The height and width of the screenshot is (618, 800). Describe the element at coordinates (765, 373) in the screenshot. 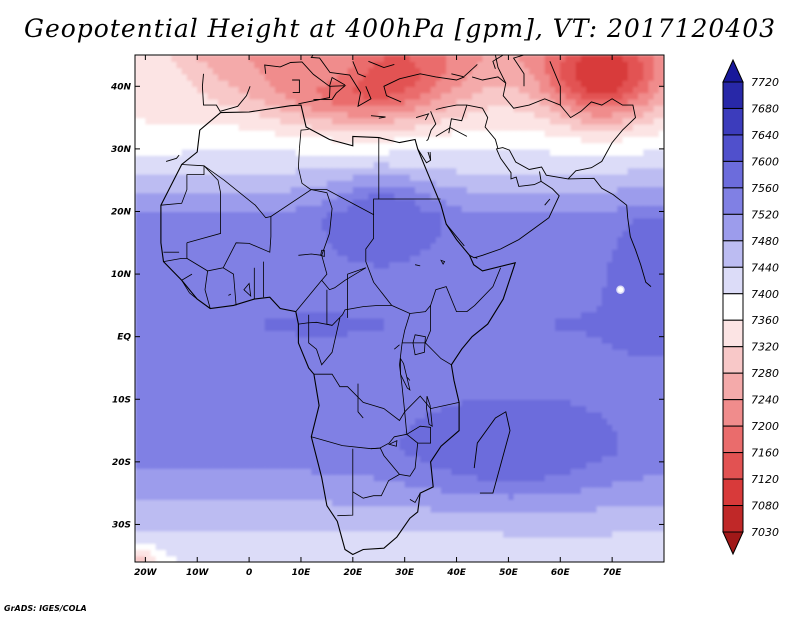

I see `colorbar-label: 7280` at that location.